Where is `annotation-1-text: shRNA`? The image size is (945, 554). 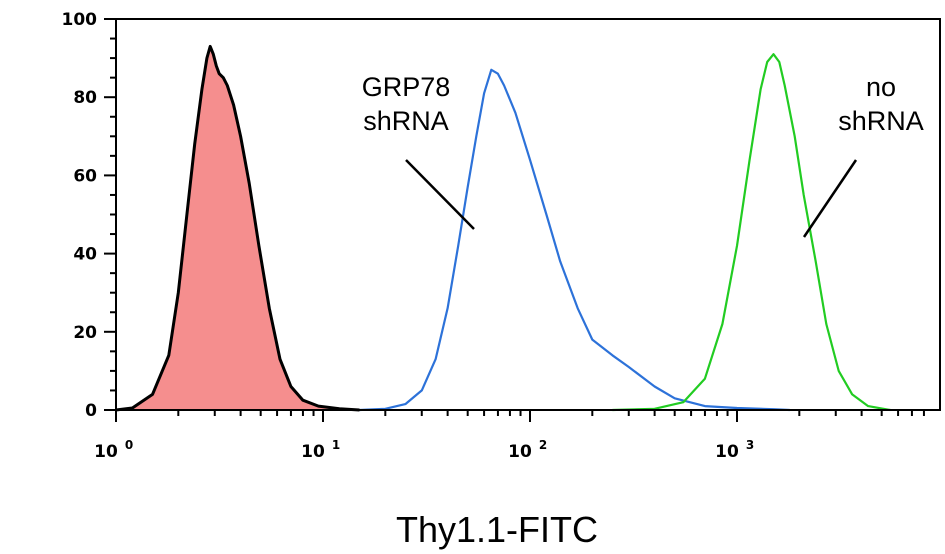
annotation-1-text: shRNA is located at coordinates (406, 121).